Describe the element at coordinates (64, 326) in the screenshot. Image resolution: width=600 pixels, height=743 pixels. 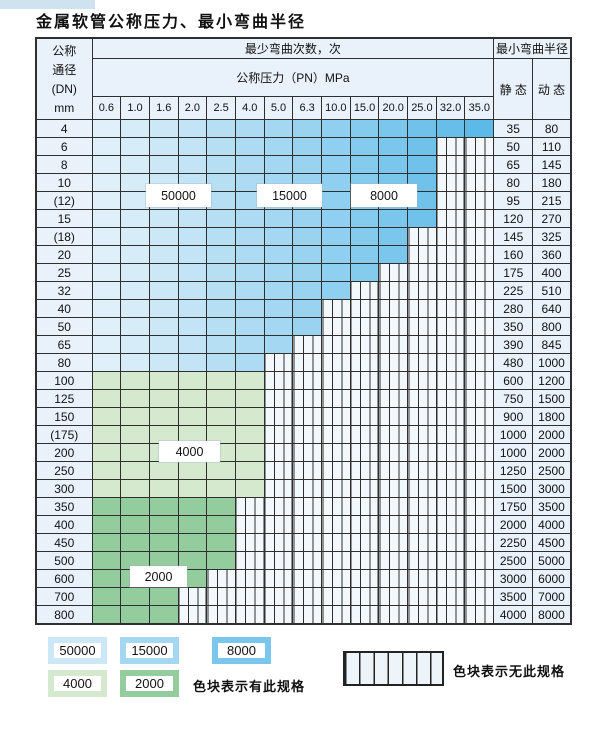
I see `dn-cell: 50` at that location.